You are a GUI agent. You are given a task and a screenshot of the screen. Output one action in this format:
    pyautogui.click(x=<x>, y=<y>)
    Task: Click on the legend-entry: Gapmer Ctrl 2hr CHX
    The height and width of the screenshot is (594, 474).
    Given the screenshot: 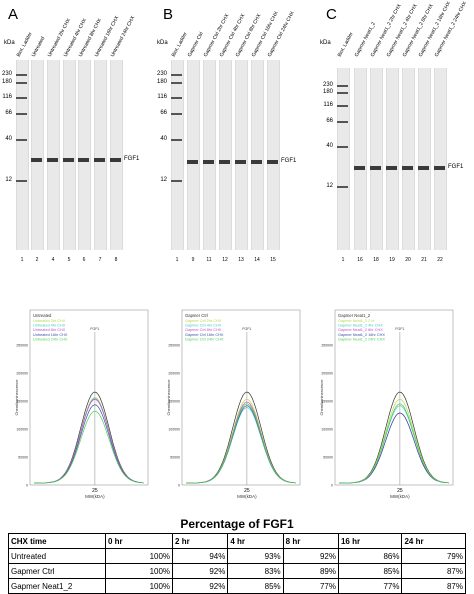 What is the action you would take?
    pyautogui.click(x=203, y=321)
    